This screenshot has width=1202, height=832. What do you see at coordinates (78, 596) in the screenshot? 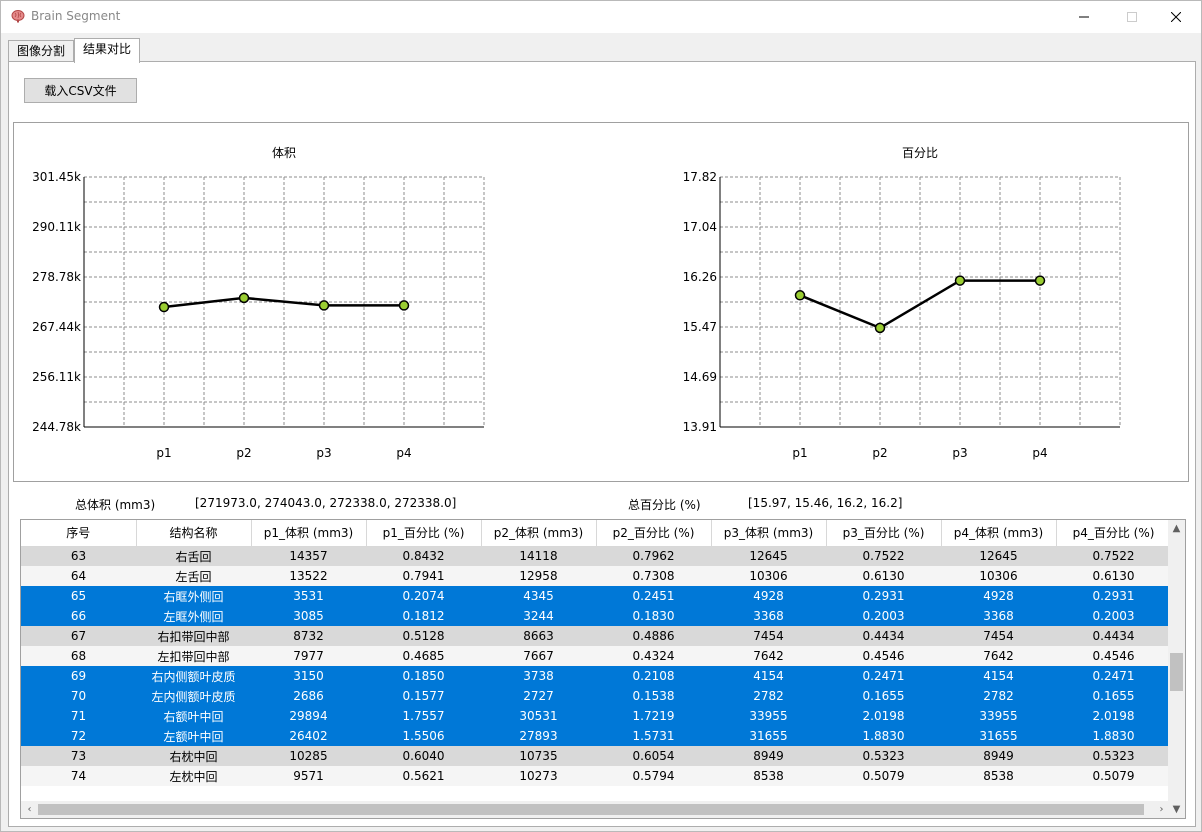
I see `table-cell: 65` at bounding box center [78, 596].